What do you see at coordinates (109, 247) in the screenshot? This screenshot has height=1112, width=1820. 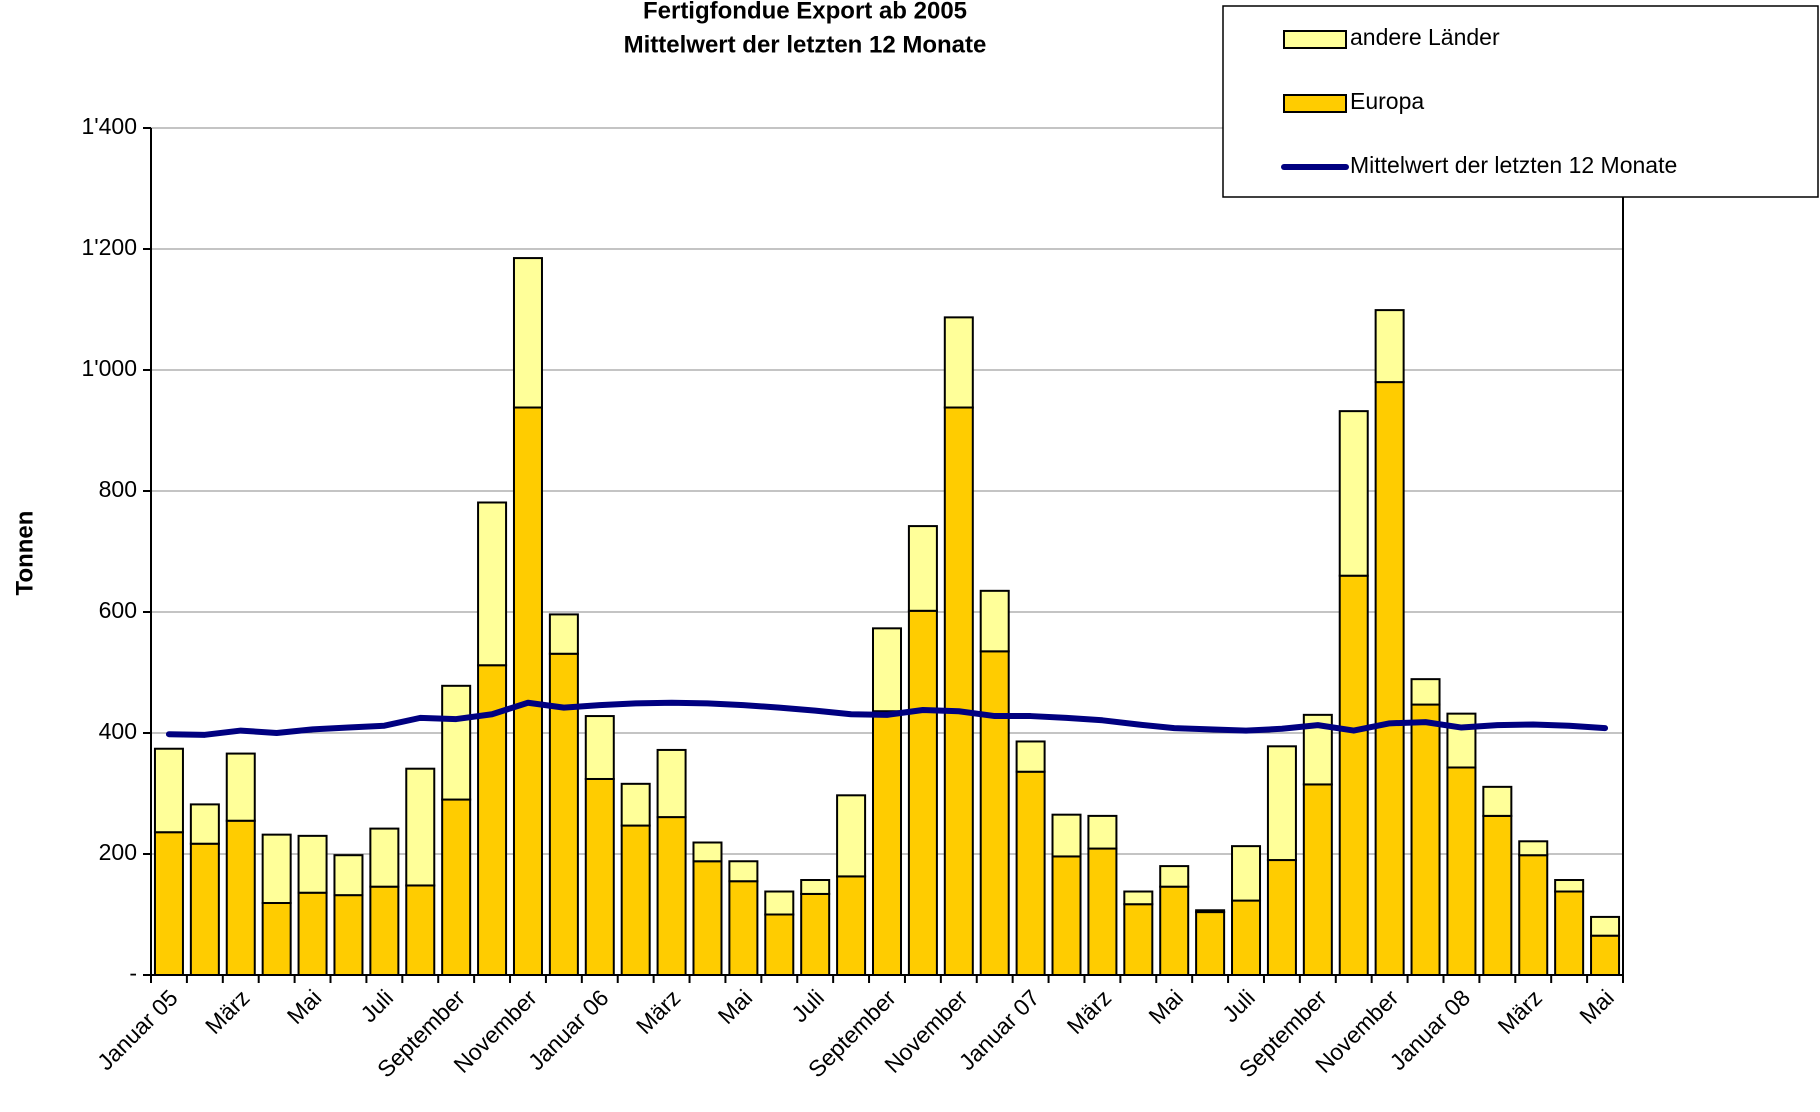 I see `y-tick-label: 1'200` at bounding box center [109, 247].